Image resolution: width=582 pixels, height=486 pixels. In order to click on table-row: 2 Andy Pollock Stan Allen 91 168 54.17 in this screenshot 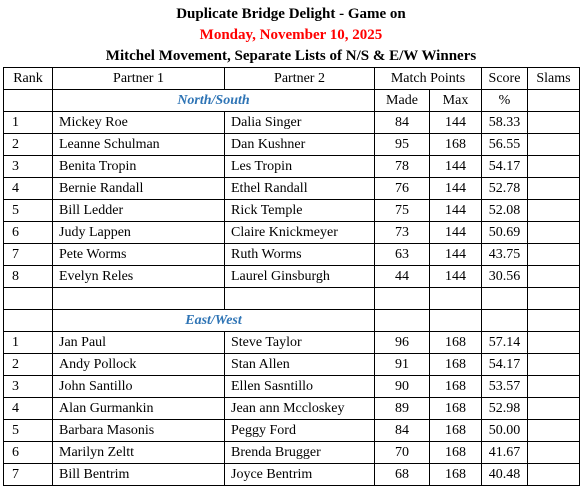, I will do `click(291, 364)`.